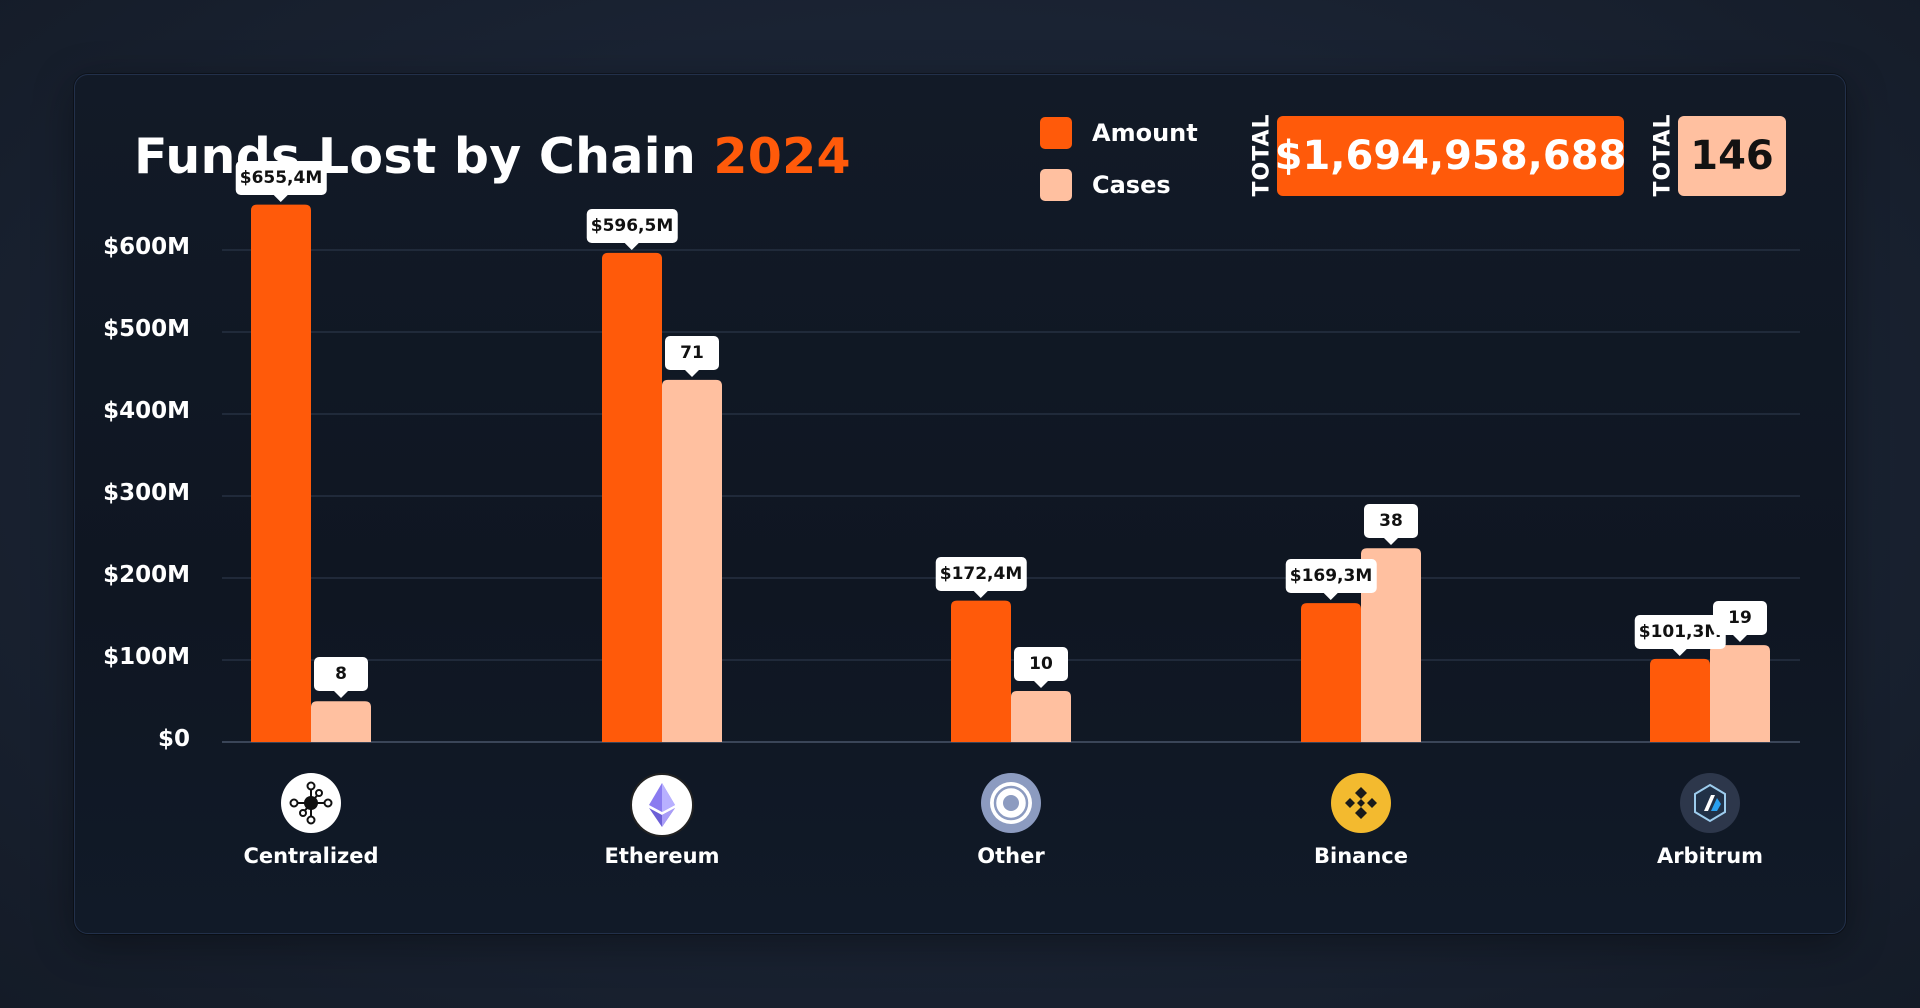 This screenshot has width=1920, height=1008. What do you see at coordinates (146, 657) in the screenshot?
I see `y-tick-label: $100M` at bounding box center [146, 657].